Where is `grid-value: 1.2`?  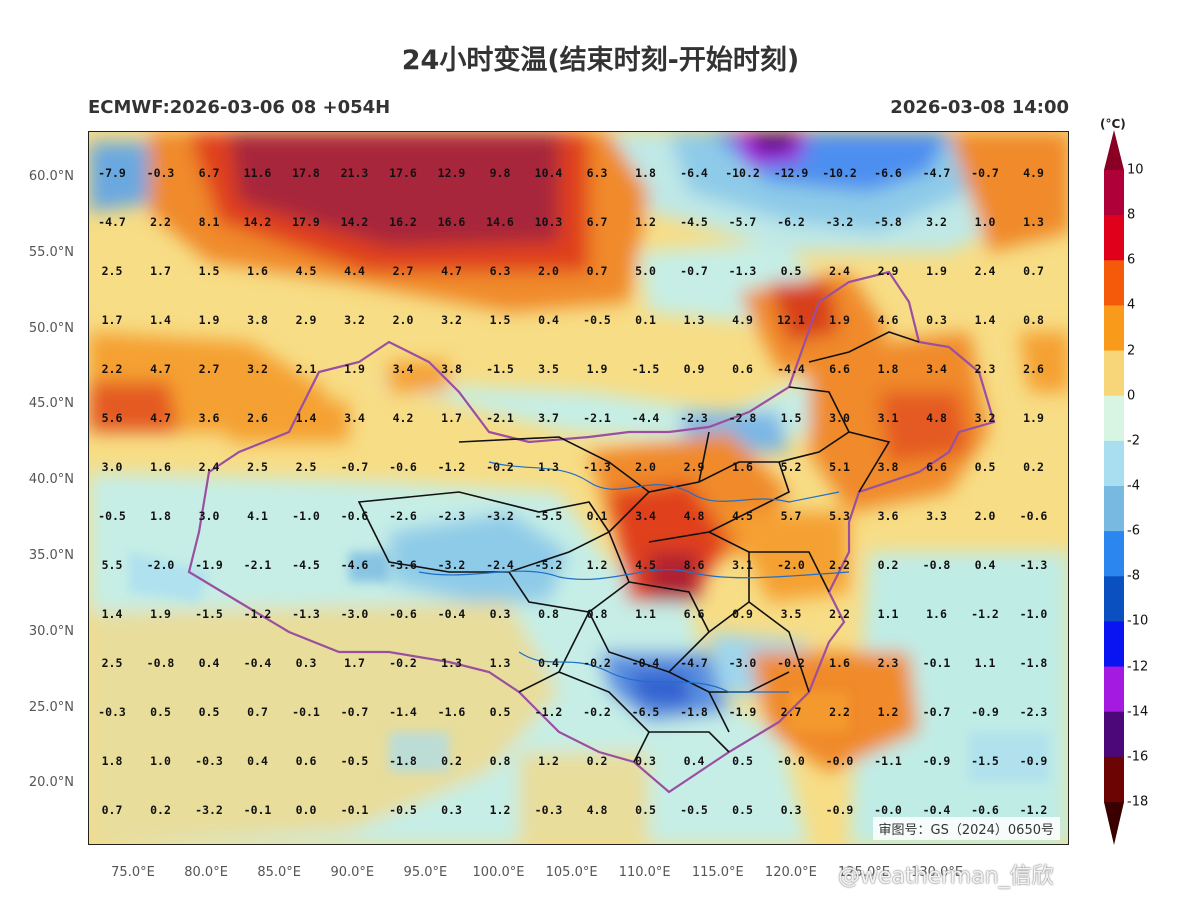
grid-value: 1.2 is located at coordinates (597, 565).